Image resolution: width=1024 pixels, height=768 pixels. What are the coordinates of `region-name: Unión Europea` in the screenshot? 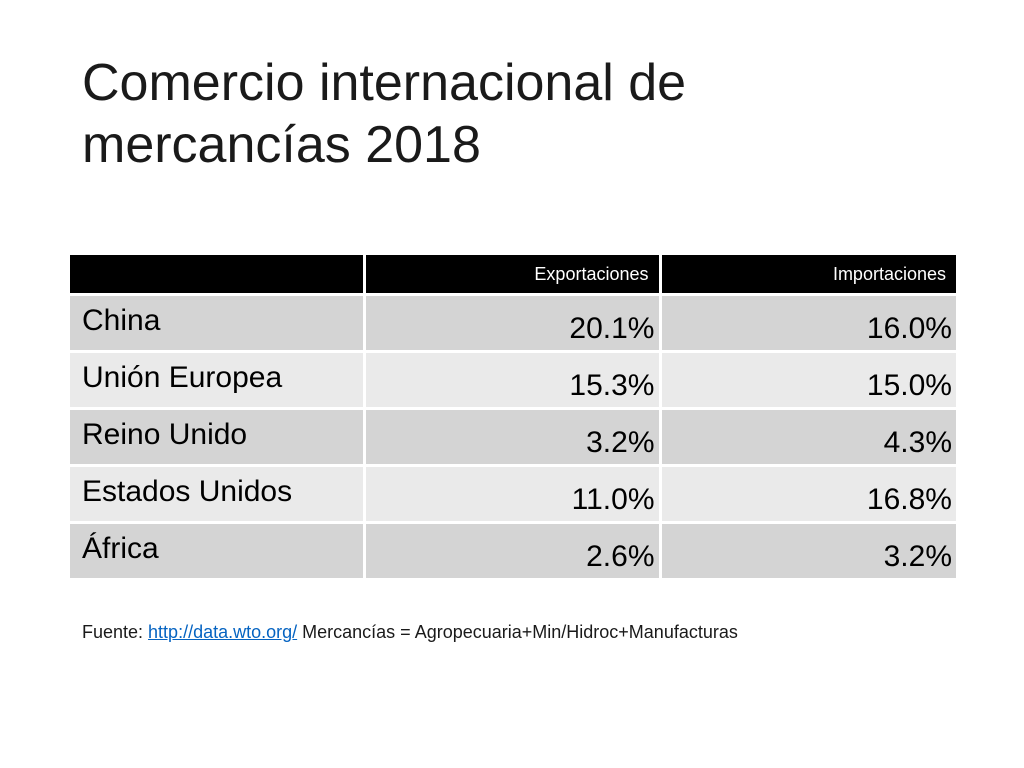 It's located at (218, 380).